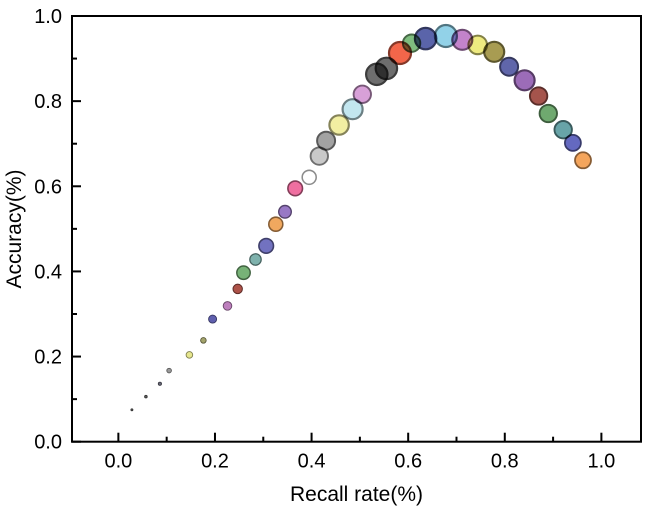  Describe the element at coordinates (48, 17) in the screenshot. I see `y-tick-label: 1.0` at that location.